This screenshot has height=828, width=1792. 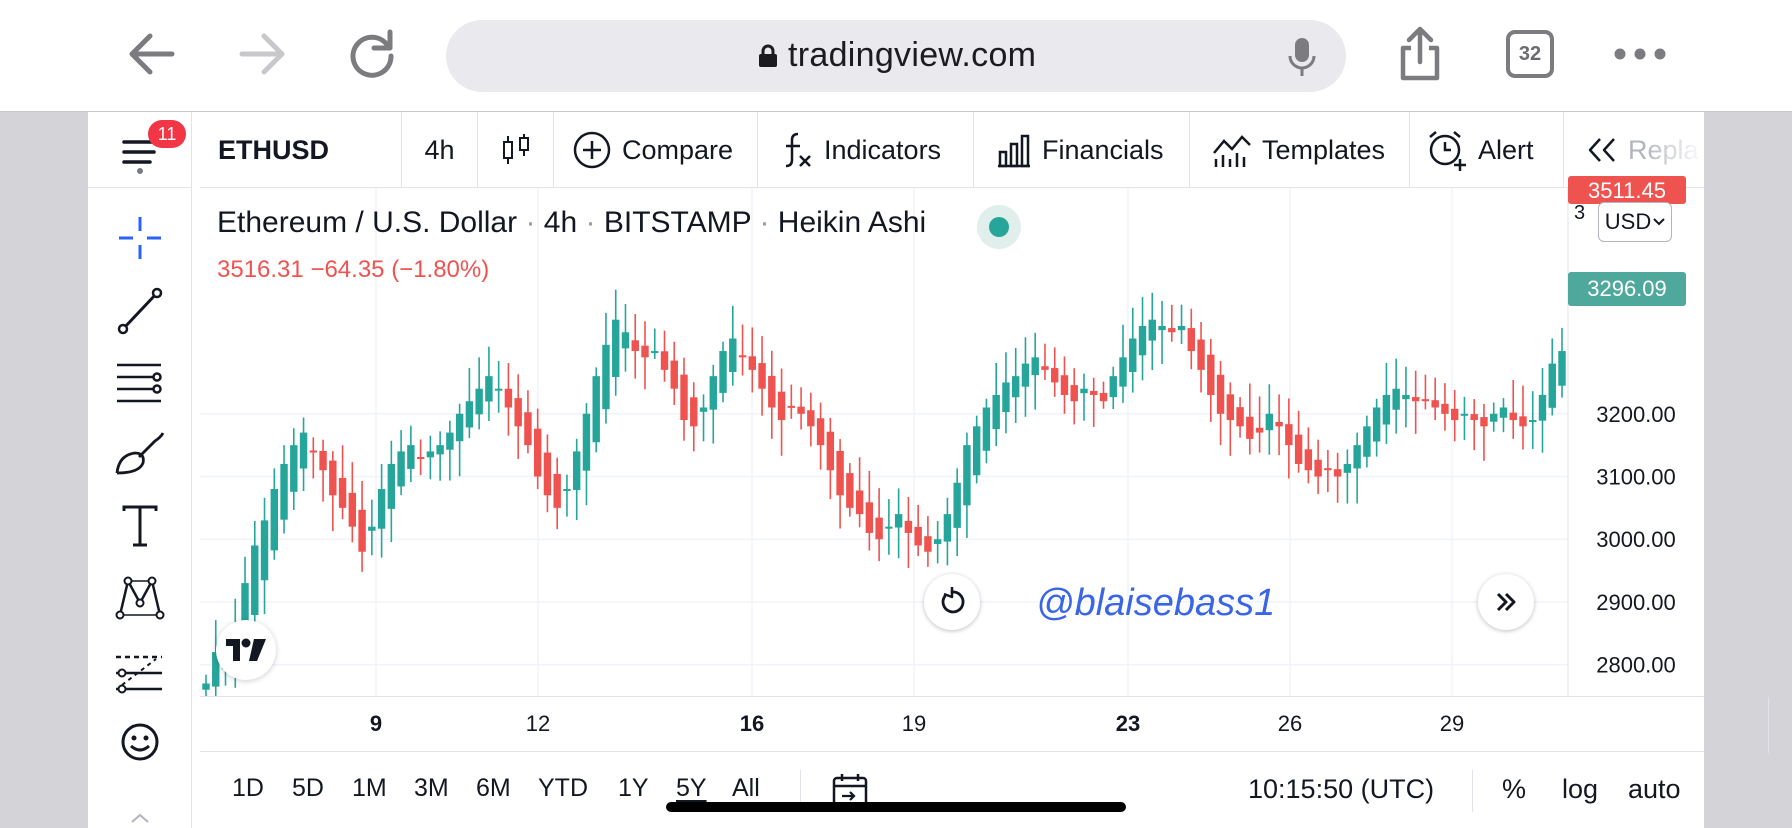 What do you see at coordinates (140, 150) in the screenshot?
I see `main-menu-button: 11` at bounding box center [140, 150].